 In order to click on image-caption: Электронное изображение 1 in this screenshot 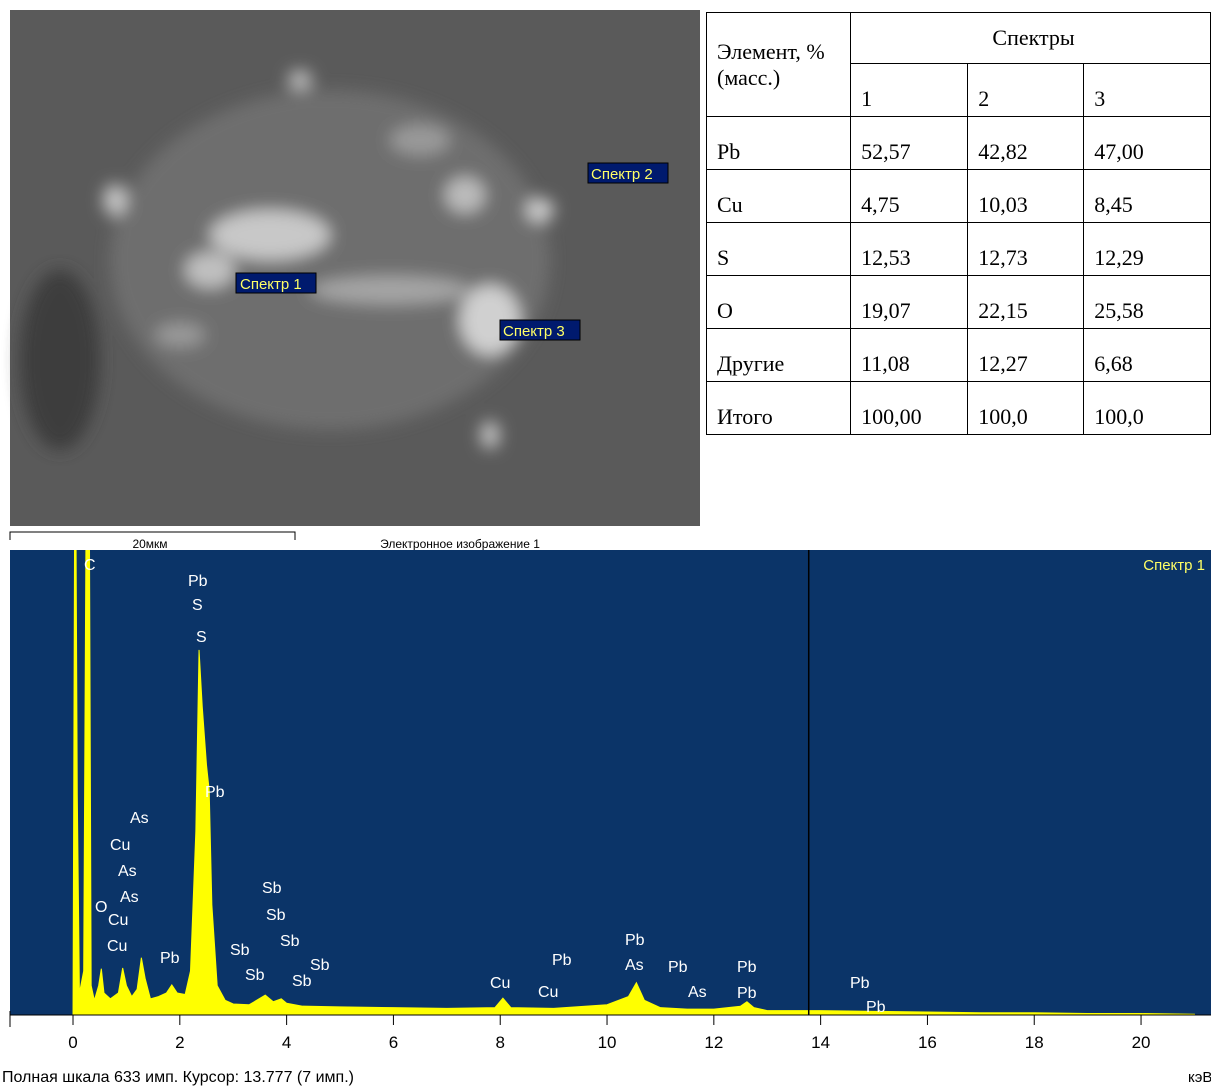, I will do `click(460, 544)`.